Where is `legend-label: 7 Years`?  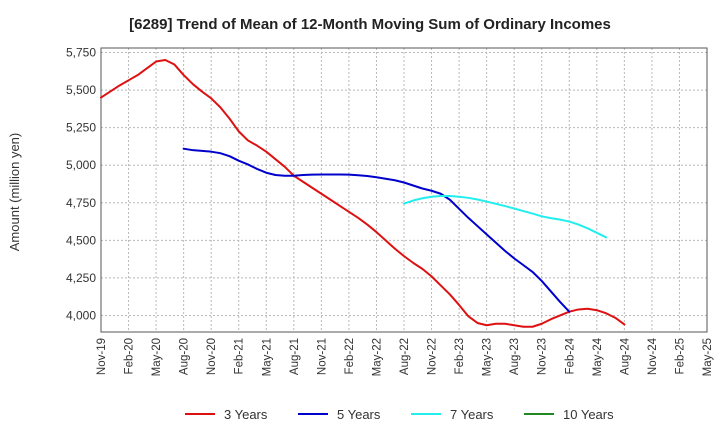
legend-label: 7 Years is located at coordinates (472, 414).